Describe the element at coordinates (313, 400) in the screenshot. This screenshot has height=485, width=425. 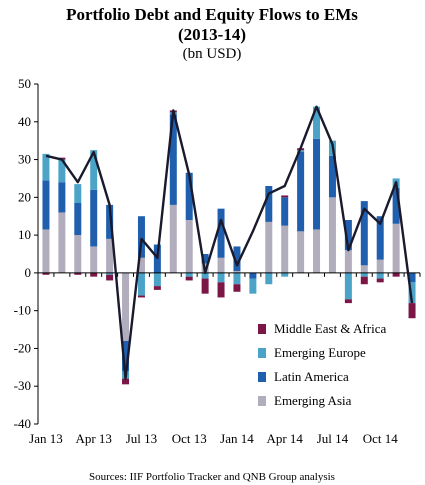
I see `legend-label-emerging-asia: Emerging Asia` at that location.